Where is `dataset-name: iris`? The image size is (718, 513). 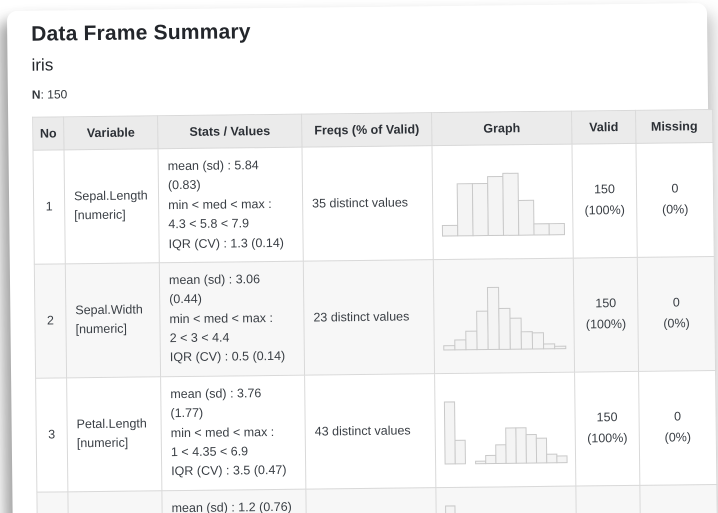
dataset-name: iris is located at coordinates (42, 65).